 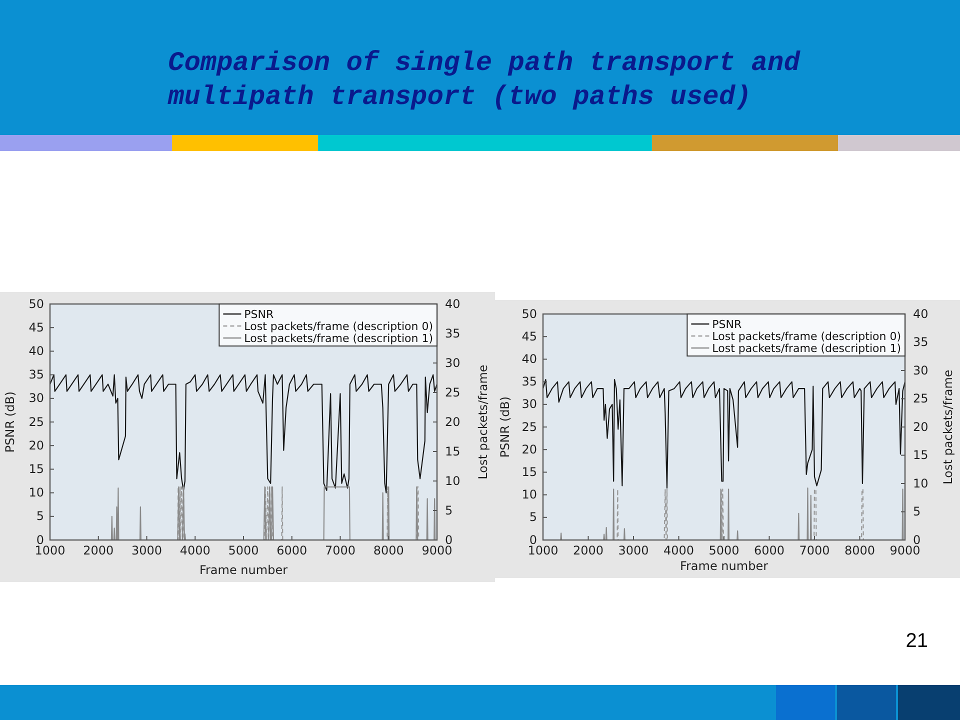 I want to click on chart-title: Comparison of single path transport and multipath transport (two paths used), so click(x=484, y=81).